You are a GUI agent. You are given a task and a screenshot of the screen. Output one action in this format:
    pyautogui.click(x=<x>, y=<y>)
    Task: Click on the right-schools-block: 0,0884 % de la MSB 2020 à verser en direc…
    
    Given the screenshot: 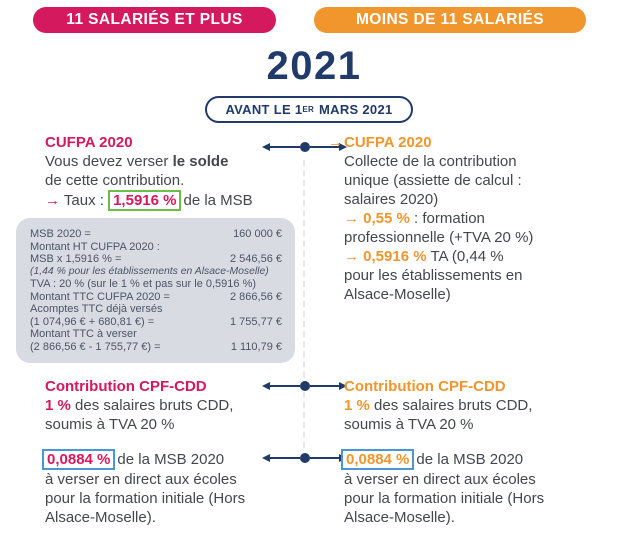 What is the action you would take?
    pyautogui.click(x=471, y=488)
    